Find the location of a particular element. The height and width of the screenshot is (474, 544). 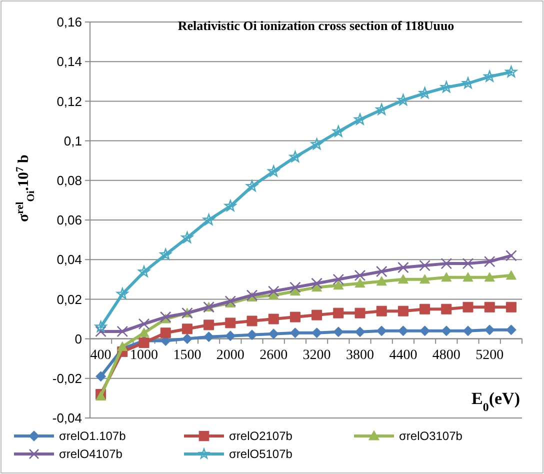

chart-title: Relativistic Oi ionization cross section of 118Uuuo is located at coordinates (316, 25).